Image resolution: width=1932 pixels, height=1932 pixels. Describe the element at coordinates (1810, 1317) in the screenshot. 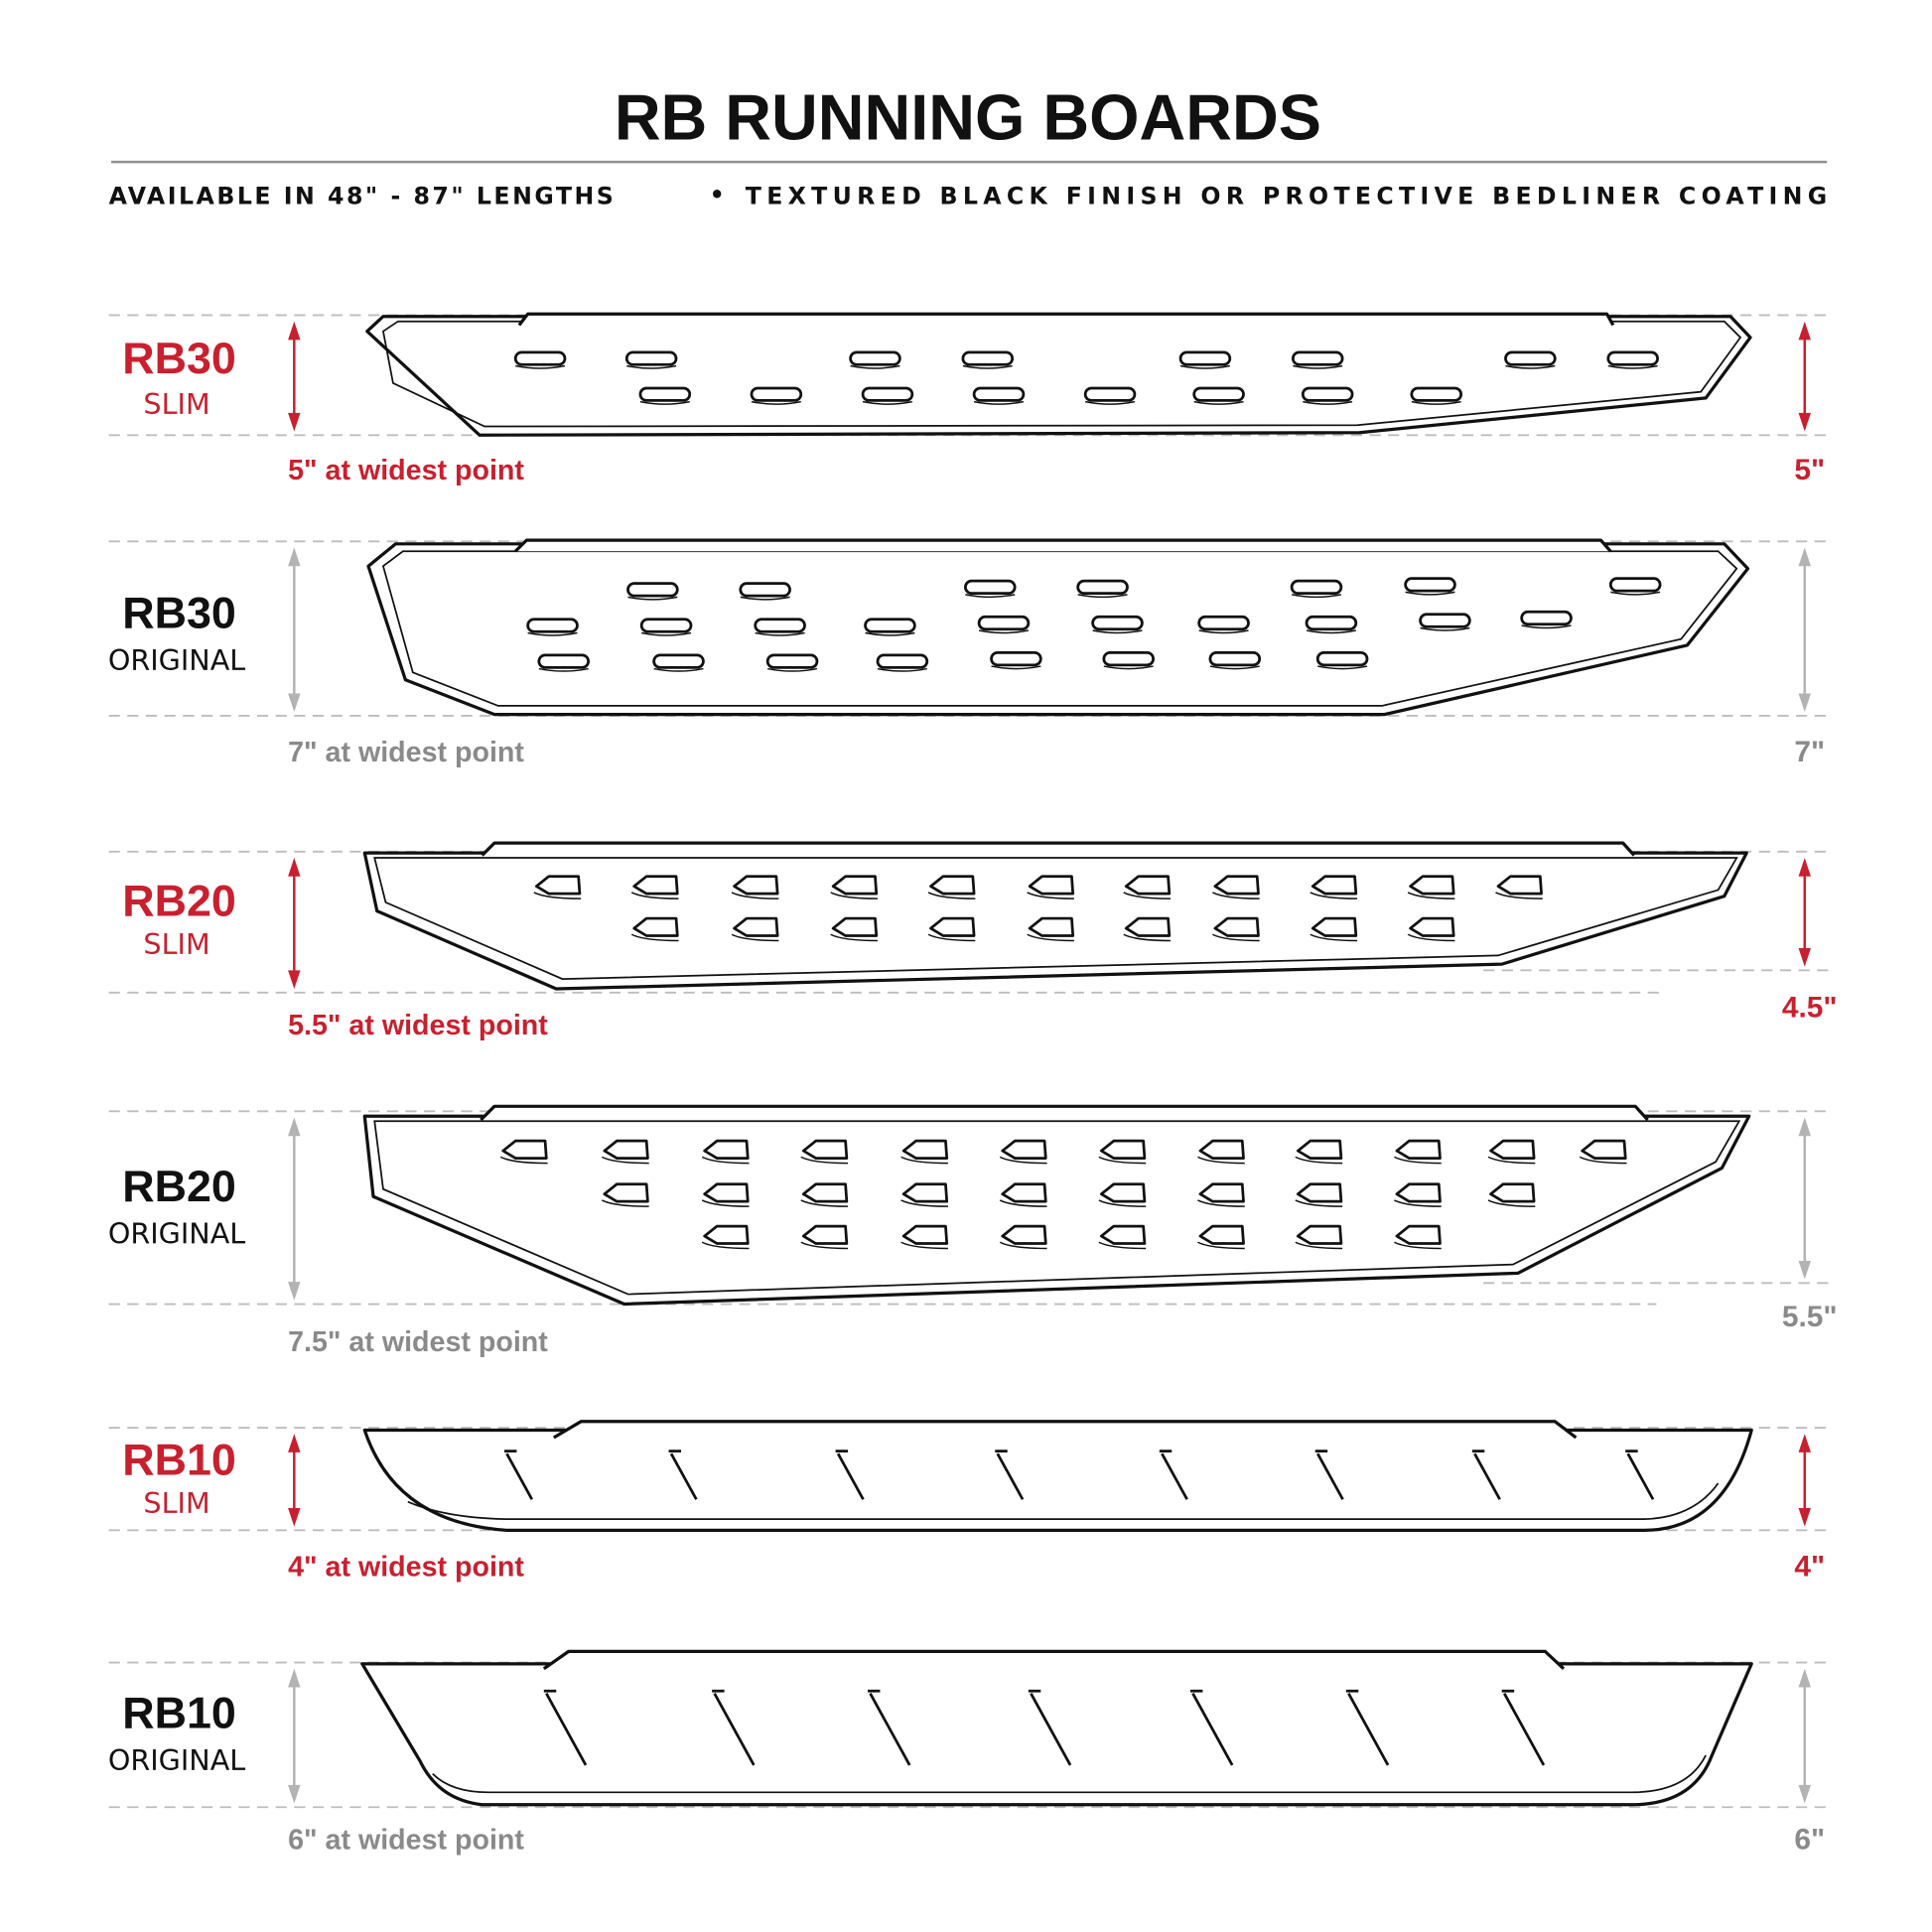

I see `right-dimension-value: 5.5"` at that location.